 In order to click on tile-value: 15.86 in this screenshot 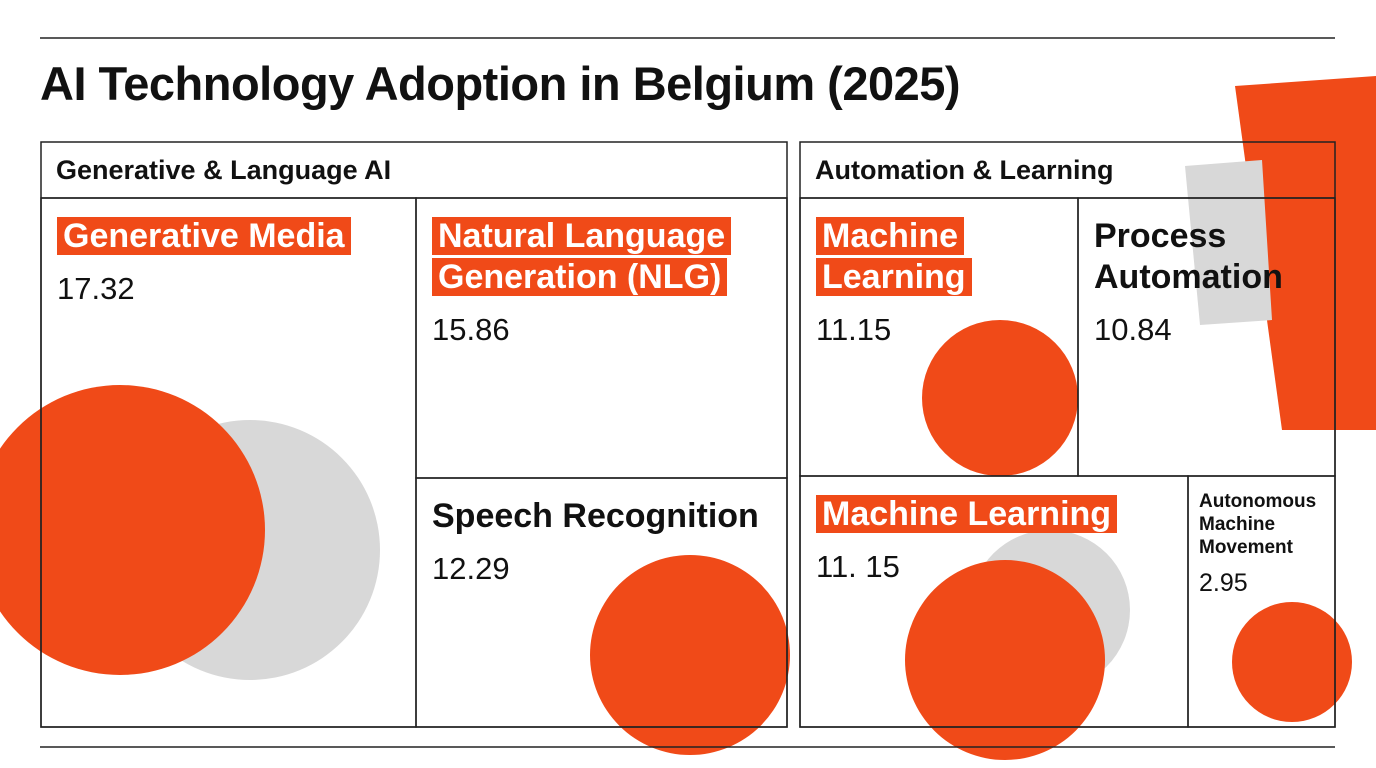, I will do `click(471, 329)`.